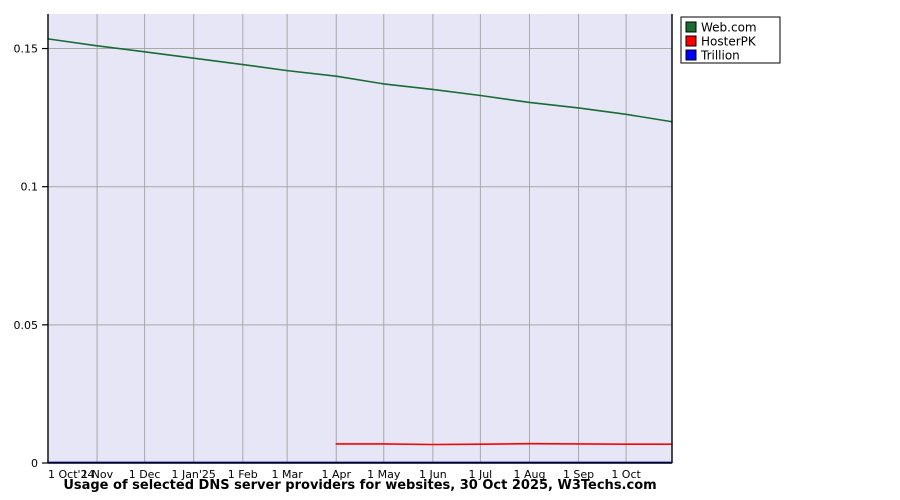  Describe the element at coordinates (360, 80) in the screenshot. I see `series-line-web-com` at that location.